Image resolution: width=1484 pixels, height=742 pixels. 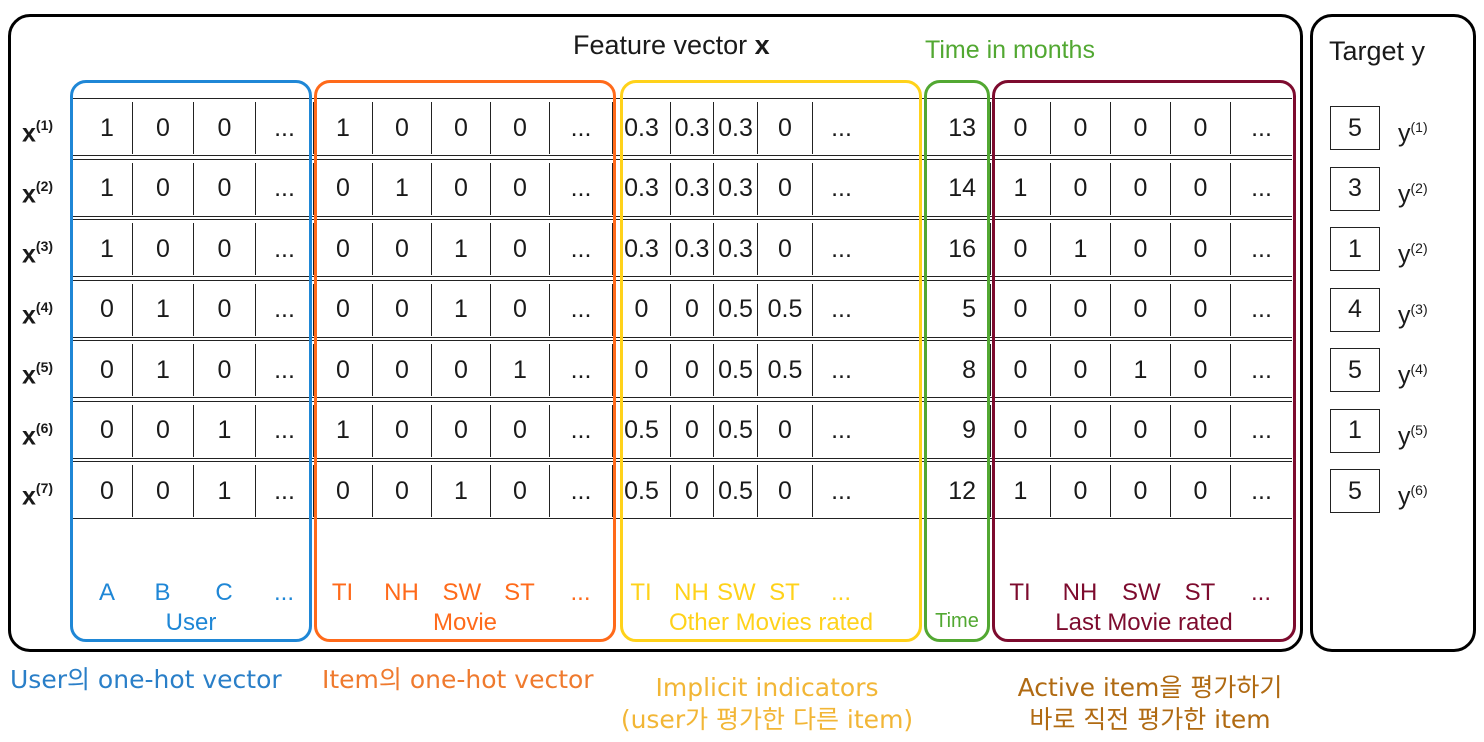 I want to click on tick-last: NH, so click(x=1080, y=592).